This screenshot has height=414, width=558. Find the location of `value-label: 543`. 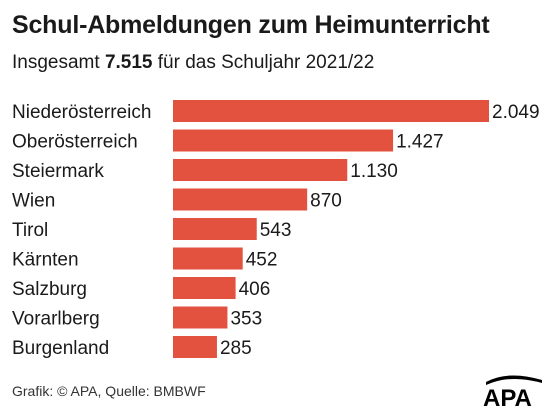

value-label: 543 is located at coordinates (276, 230).